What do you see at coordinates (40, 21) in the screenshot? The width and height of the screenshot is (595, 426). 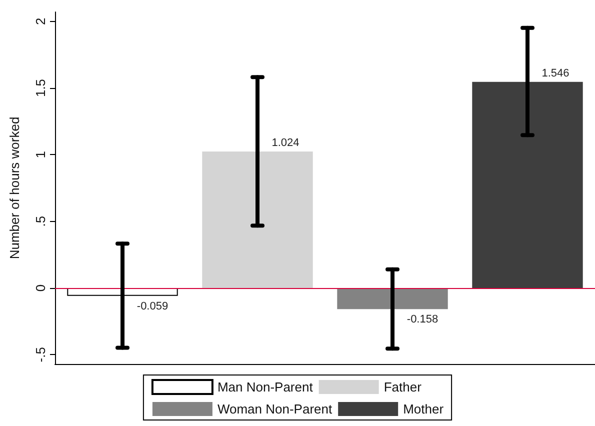 I see `y-tick-label: 2` at bounding box center [40, 21].